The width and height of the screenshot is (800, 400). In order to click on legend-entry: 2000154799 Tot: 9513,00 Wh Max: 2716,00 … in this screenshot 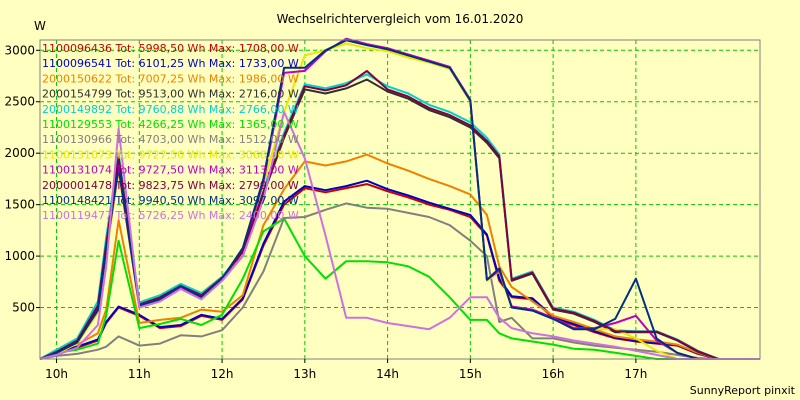, I will do `click(170, 94)`.